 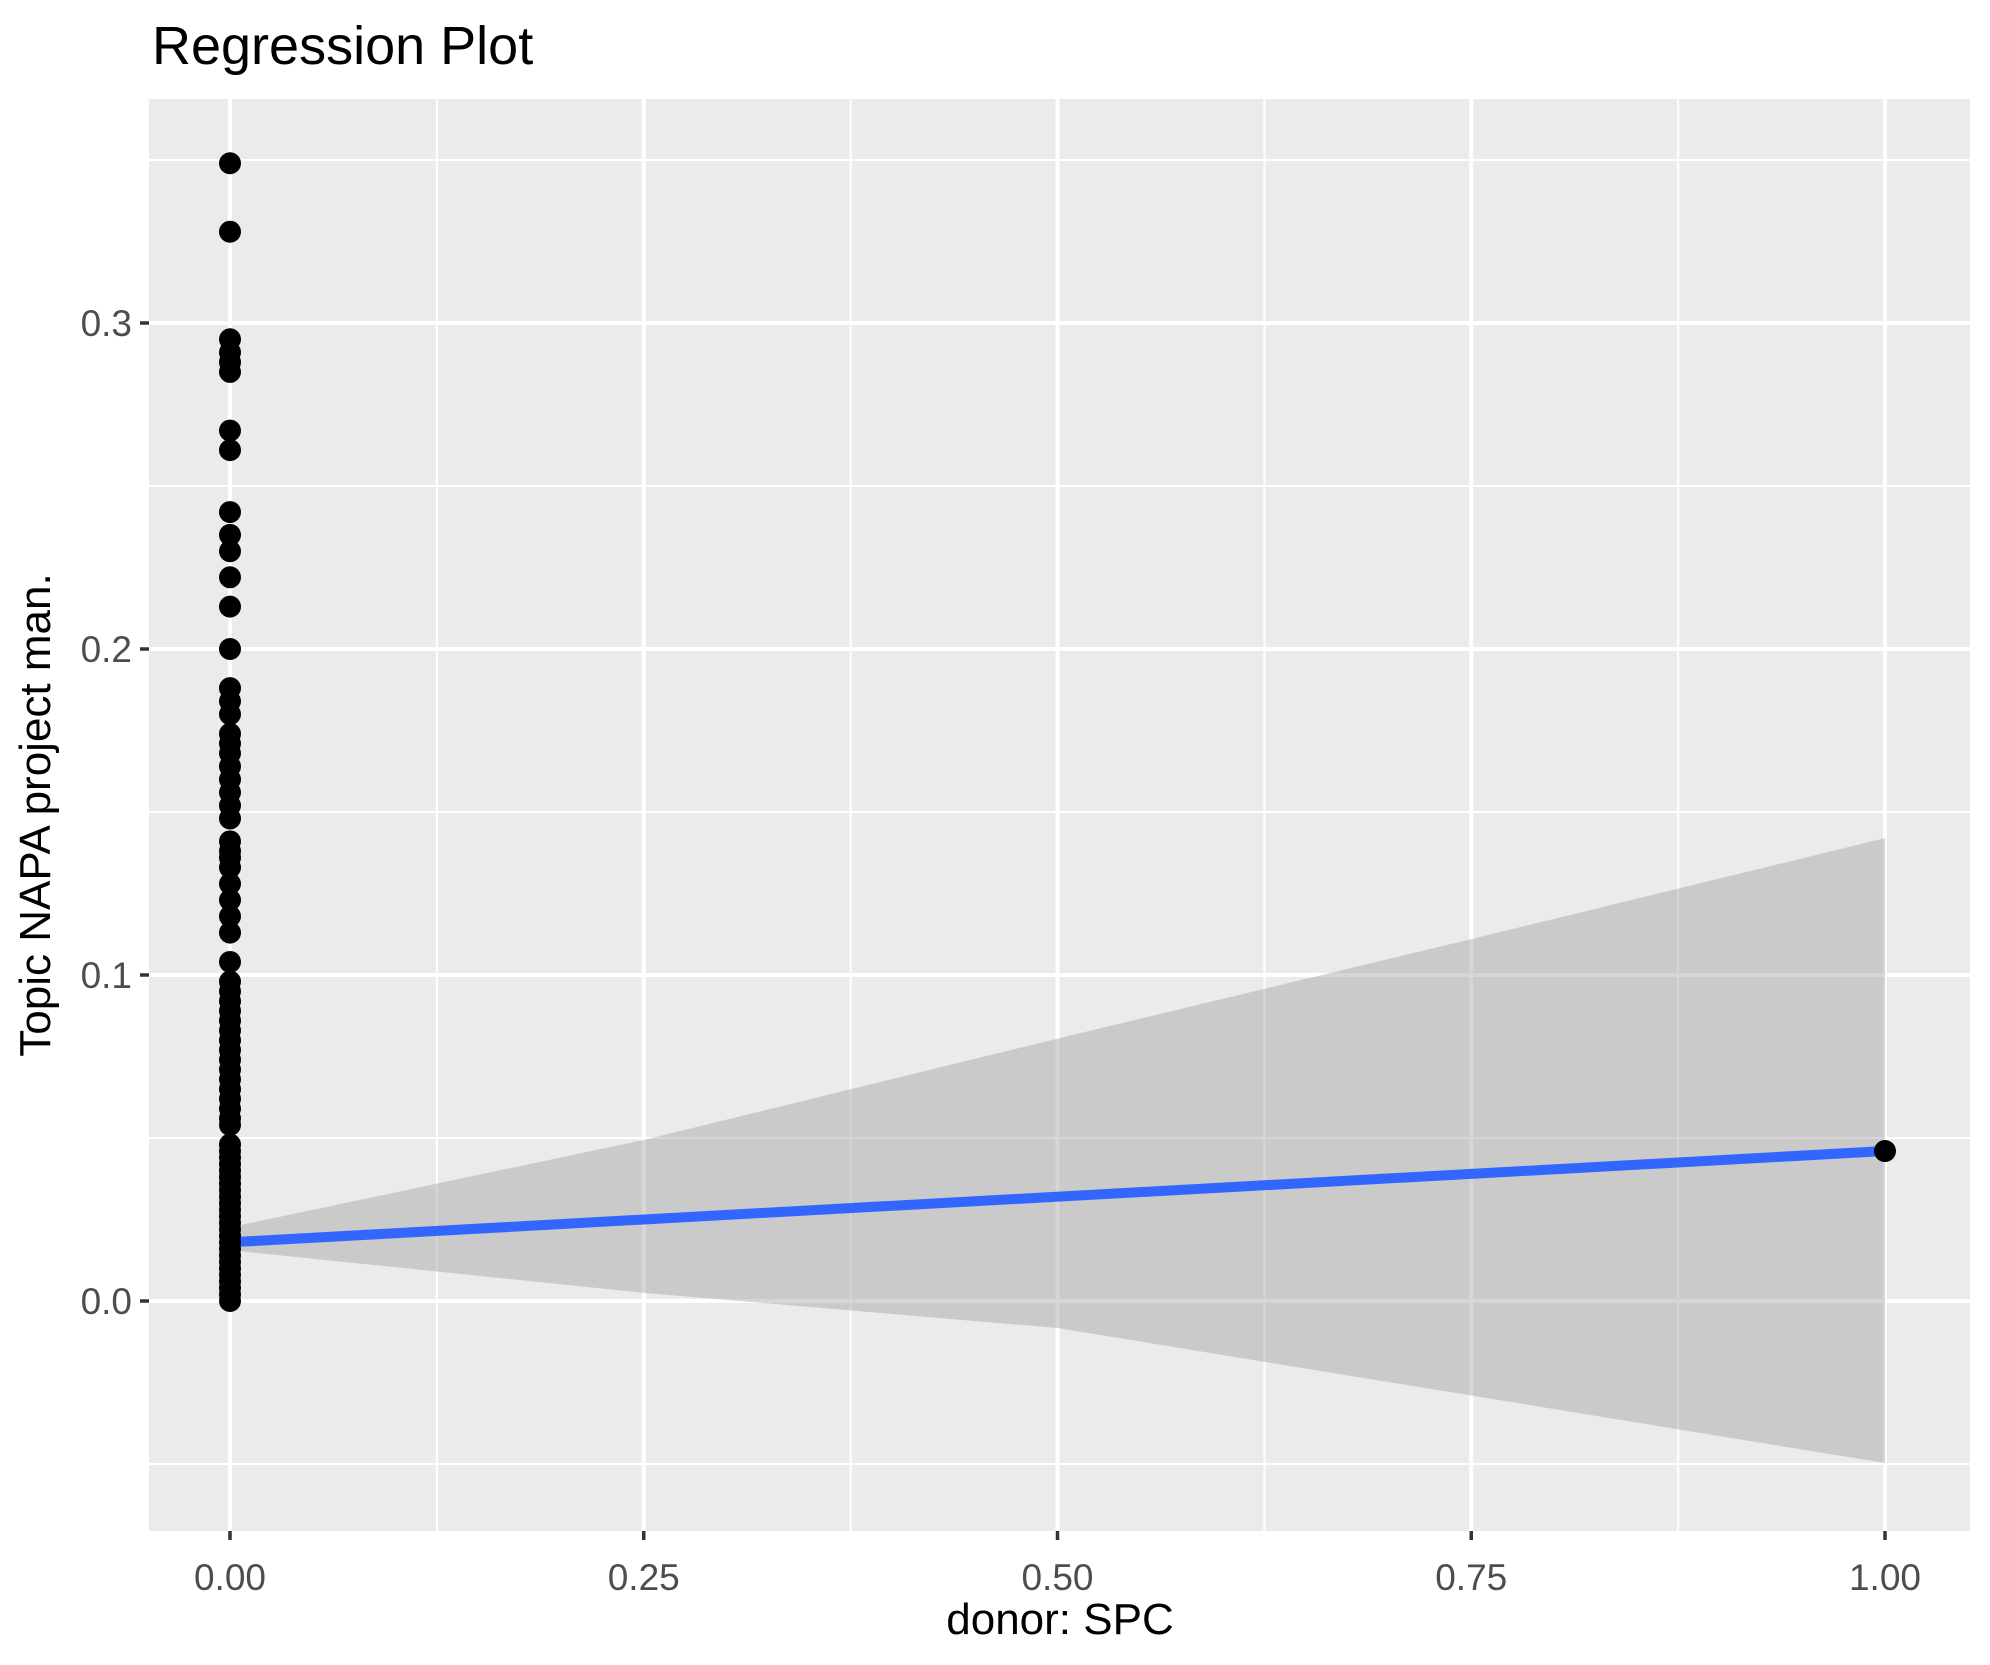 I want to click on y-tick-label: 0.1, so click(x=106, y=975).